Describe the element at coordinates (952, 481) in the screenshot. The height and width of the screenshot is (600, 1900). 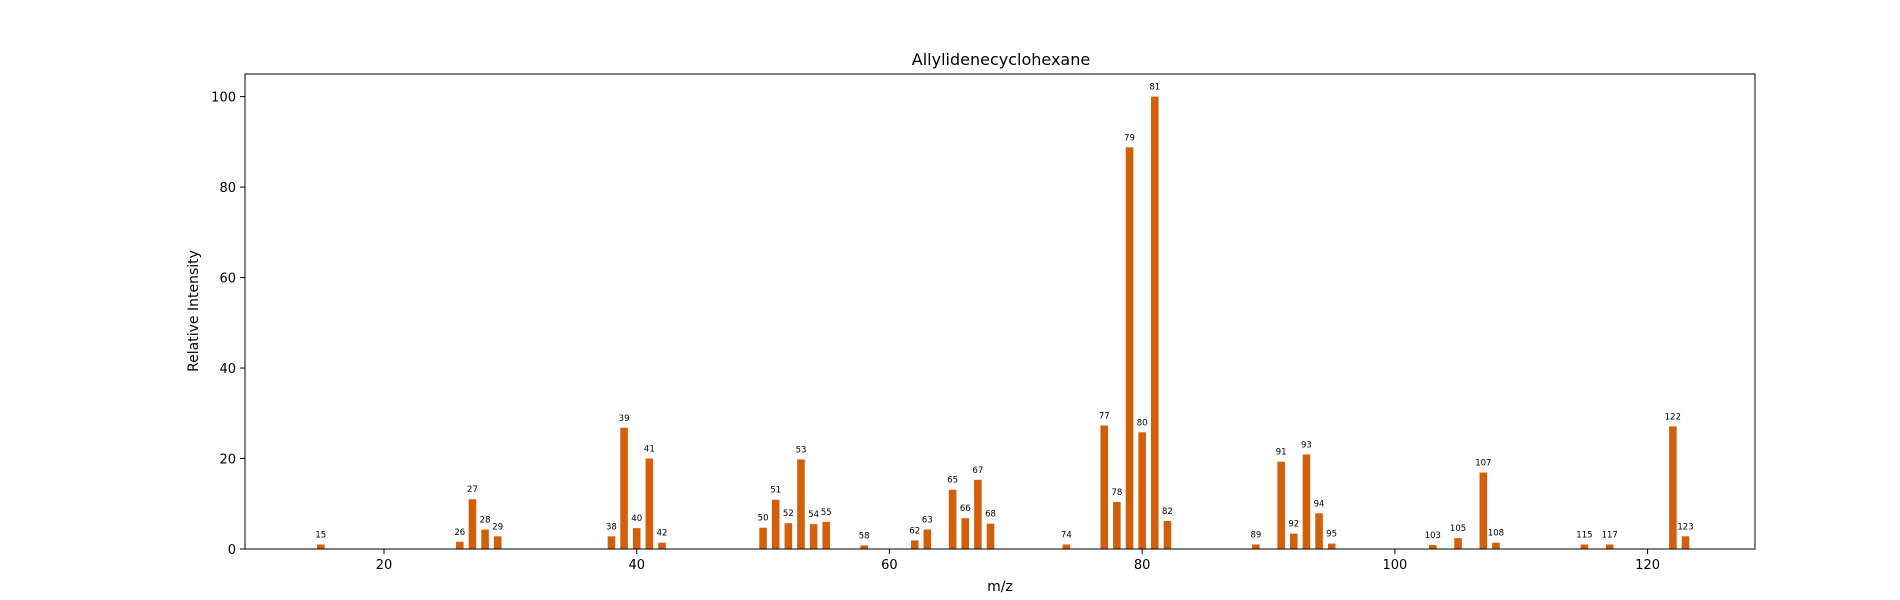
I see `bar-label-65: 65` at that location.